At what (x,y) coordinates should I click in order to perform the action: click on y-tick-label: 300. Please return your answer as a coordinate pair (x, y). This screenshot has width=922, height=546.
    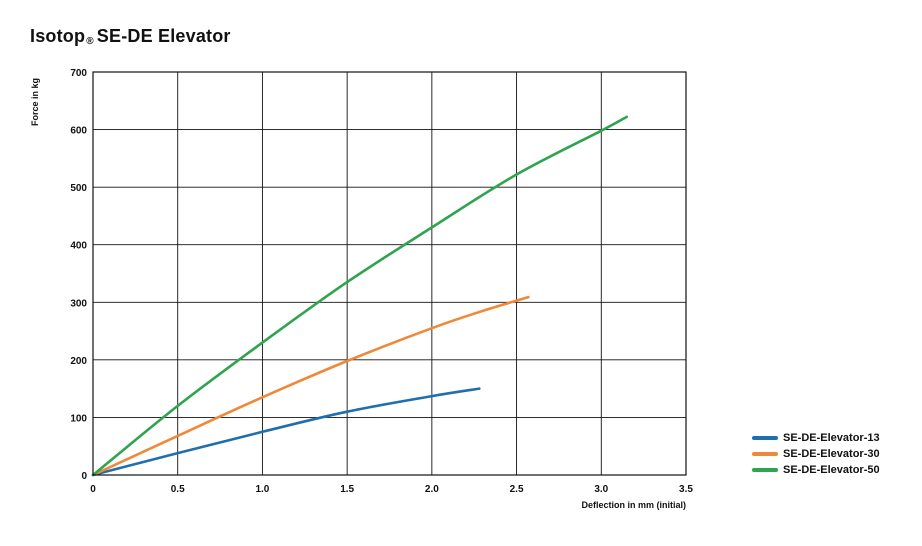
    Looking at the image, I should click on (78, 303).